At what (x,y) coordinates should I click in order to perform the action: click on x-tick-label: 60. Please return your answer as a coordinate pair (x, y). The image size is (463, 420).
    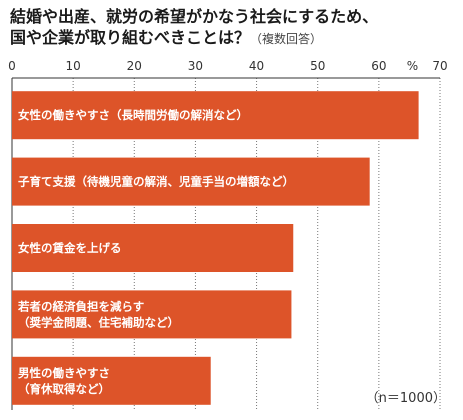
    Looking at the image, I should click on (378, 66).